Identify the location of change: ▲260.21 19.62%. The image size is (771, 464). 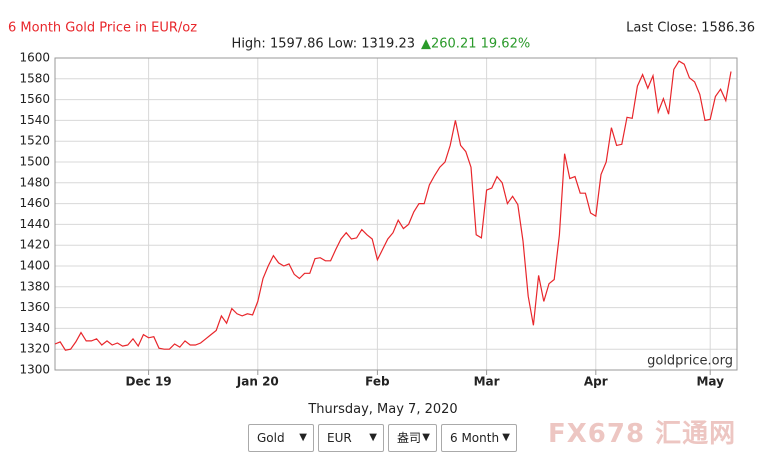
(475, 44).